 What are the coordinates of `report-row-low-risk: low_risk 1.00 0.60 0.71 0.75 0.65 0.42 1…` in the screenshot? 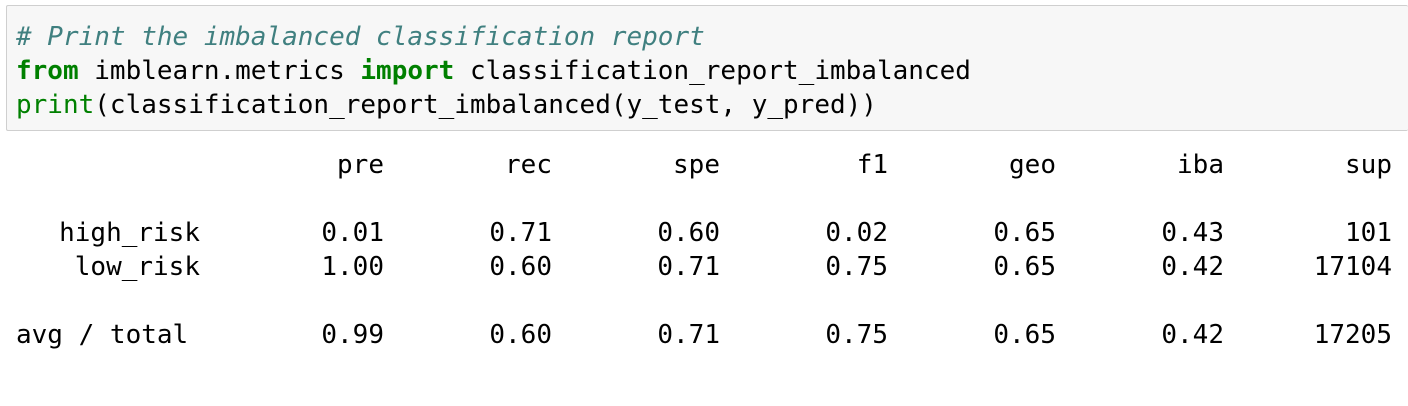 It's located at (704, 267).